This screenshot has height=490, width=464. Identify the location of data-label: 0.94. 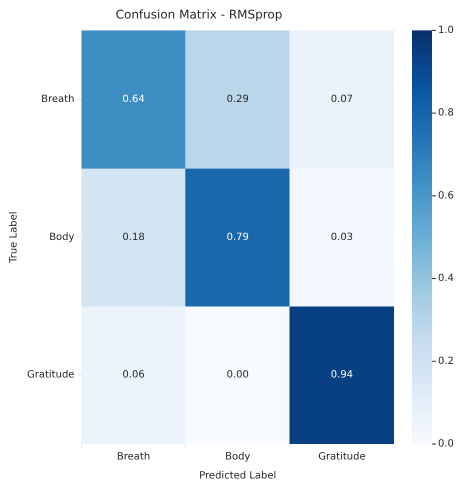
(342, 375).